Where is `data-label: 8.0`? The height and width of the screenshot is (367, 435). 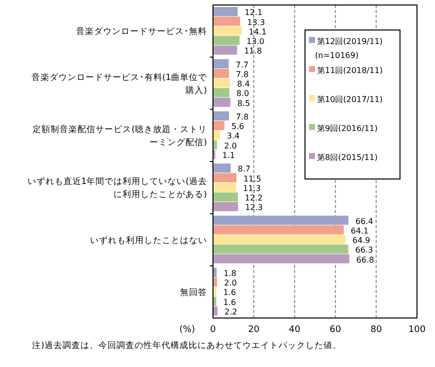 data-label: 8.0 is located at coordinates (243, 93).